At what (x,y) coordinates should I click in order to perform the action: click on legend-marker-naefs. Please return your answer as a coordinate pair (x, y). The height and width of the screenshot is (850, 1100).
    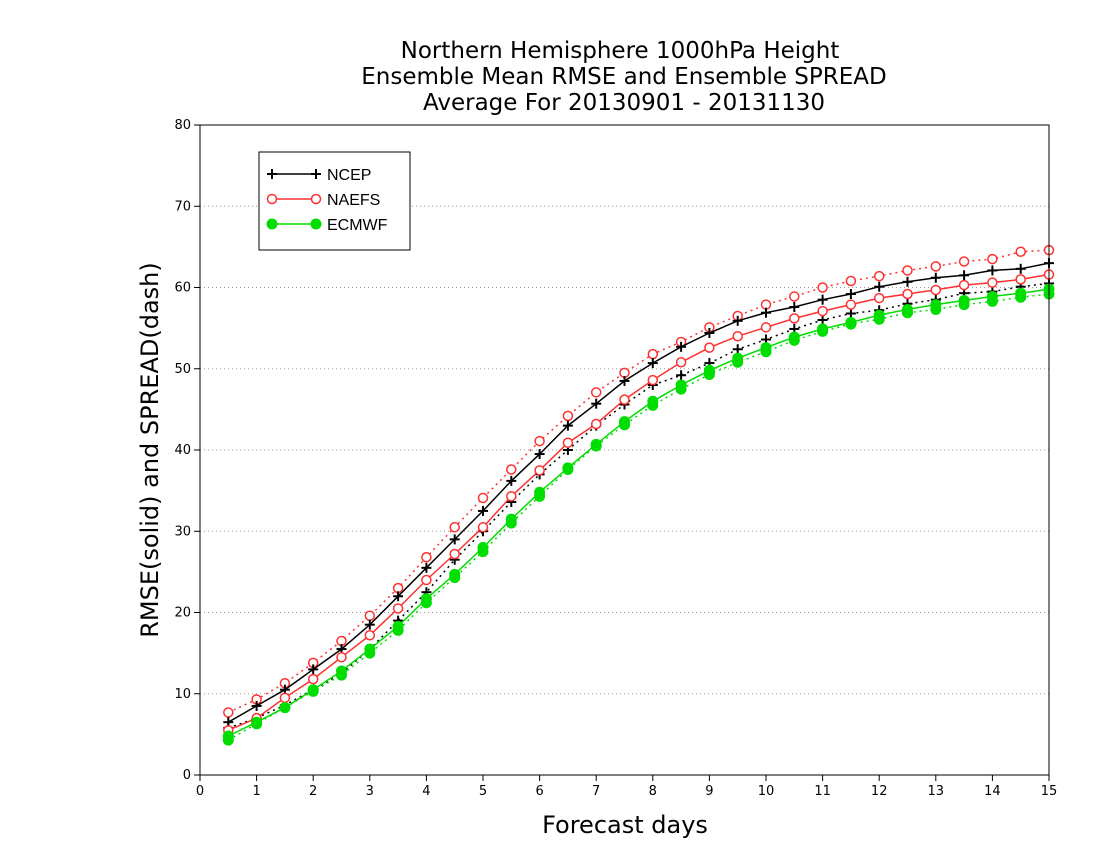
    Looking at the image, I should click on (272, 199).